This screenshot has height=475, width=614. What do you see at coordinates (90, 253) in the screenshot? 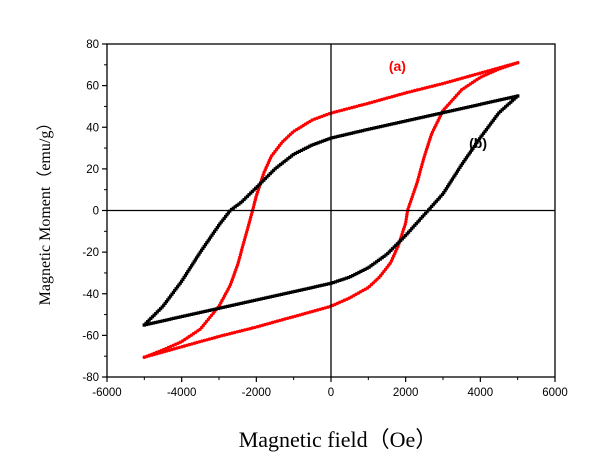
I see `y-tick-label: -20` at bounding box center [90, 253].